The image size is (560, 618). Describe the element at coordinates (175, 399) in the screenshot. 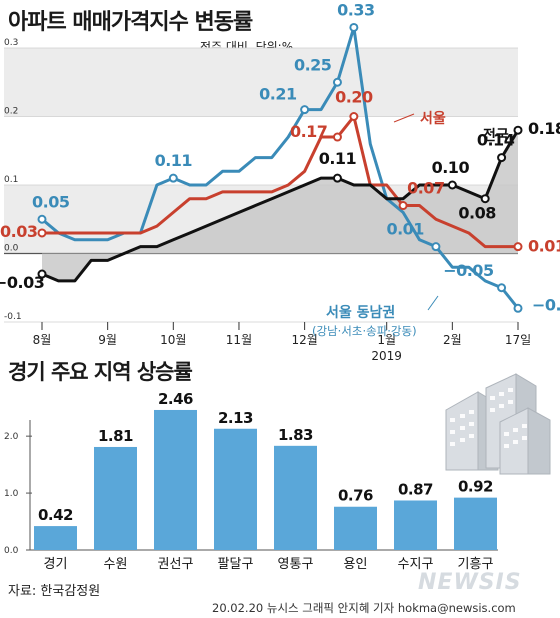

I see `bar-value-label: 2.46` at that location.